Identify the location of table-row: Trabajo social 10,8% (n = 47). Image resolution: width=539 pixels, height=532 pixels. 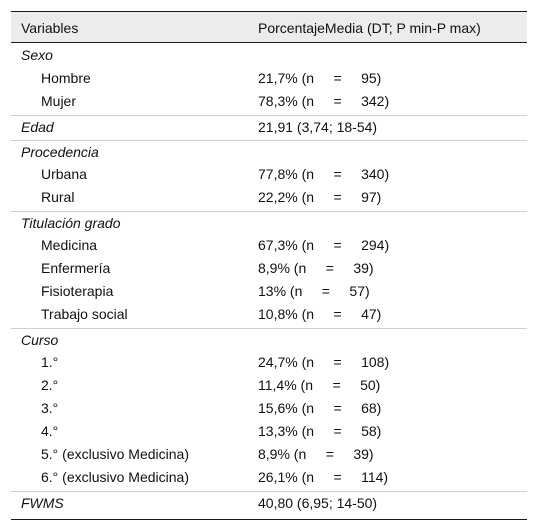
(269, 314).